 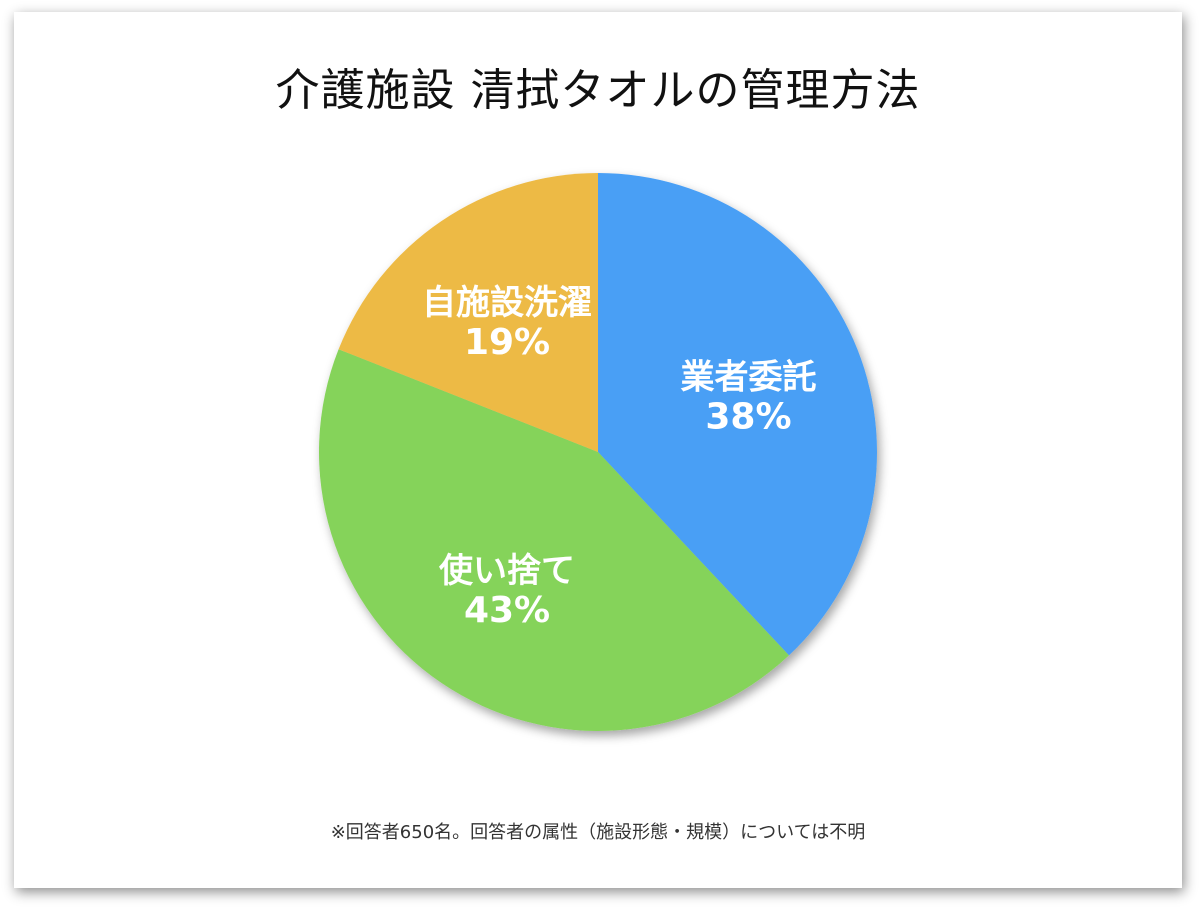 What do you see at coordinates (507, 342) in the screenshot?
I see `slice-value-label: 19%` at bounding box center [507, 342].